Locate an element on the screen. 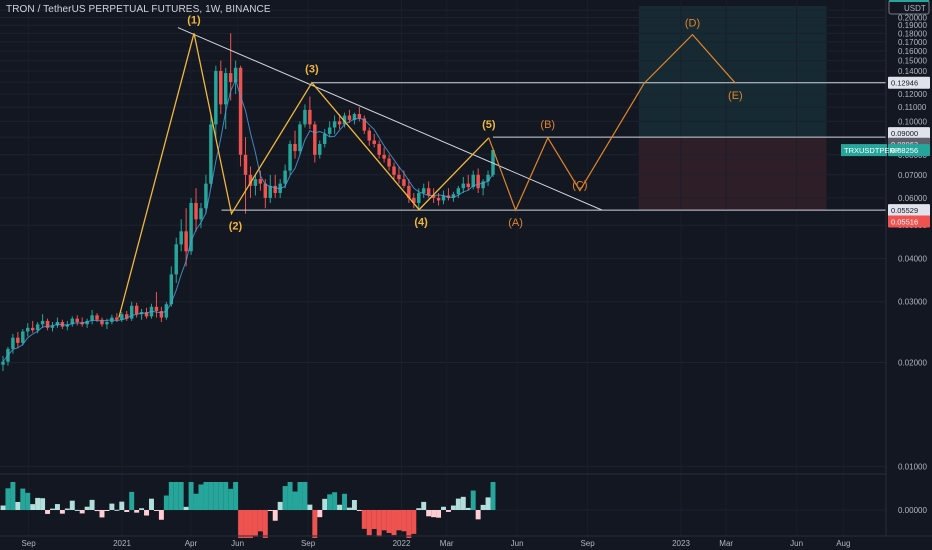 Image resolution: width=932 pixels, height=550 pixels. wave-label: (4) is located at coordinates (421, 223).